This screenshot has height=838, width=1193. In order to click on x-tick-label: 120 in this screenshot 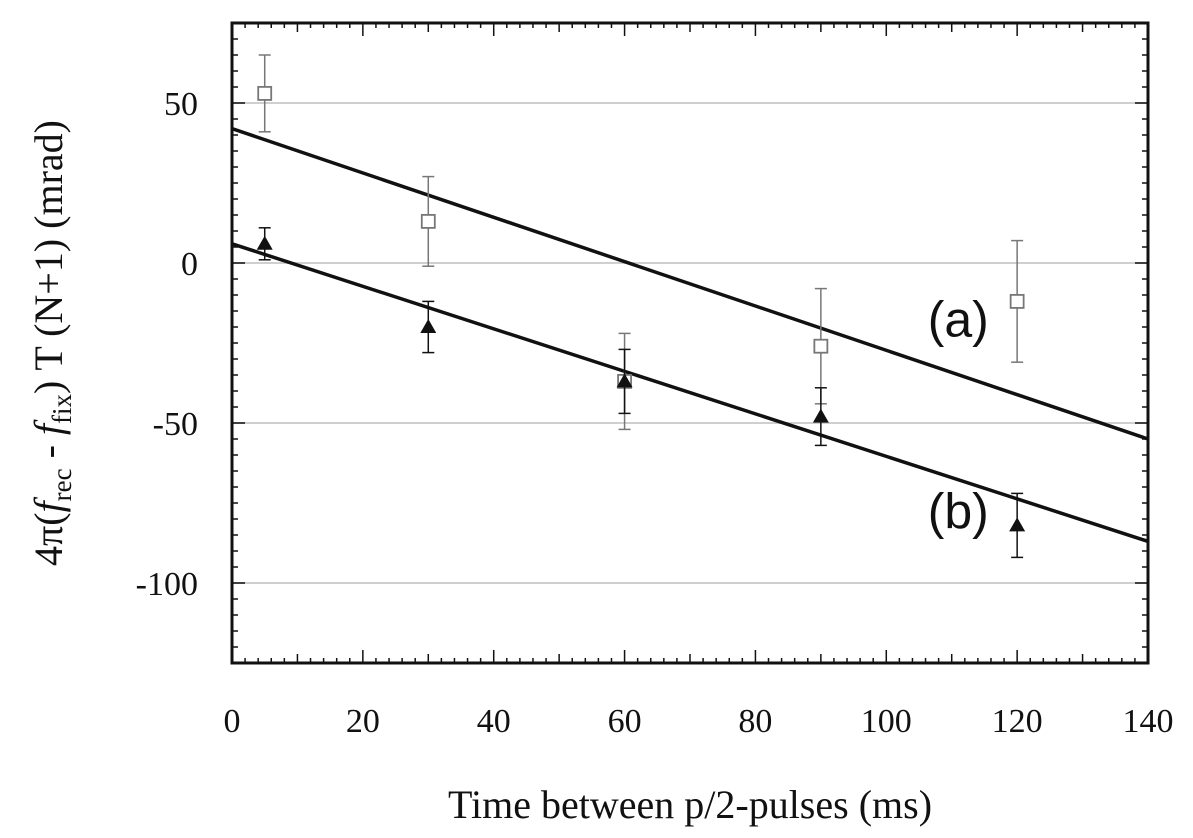, I will do `click(1017, 721)`.